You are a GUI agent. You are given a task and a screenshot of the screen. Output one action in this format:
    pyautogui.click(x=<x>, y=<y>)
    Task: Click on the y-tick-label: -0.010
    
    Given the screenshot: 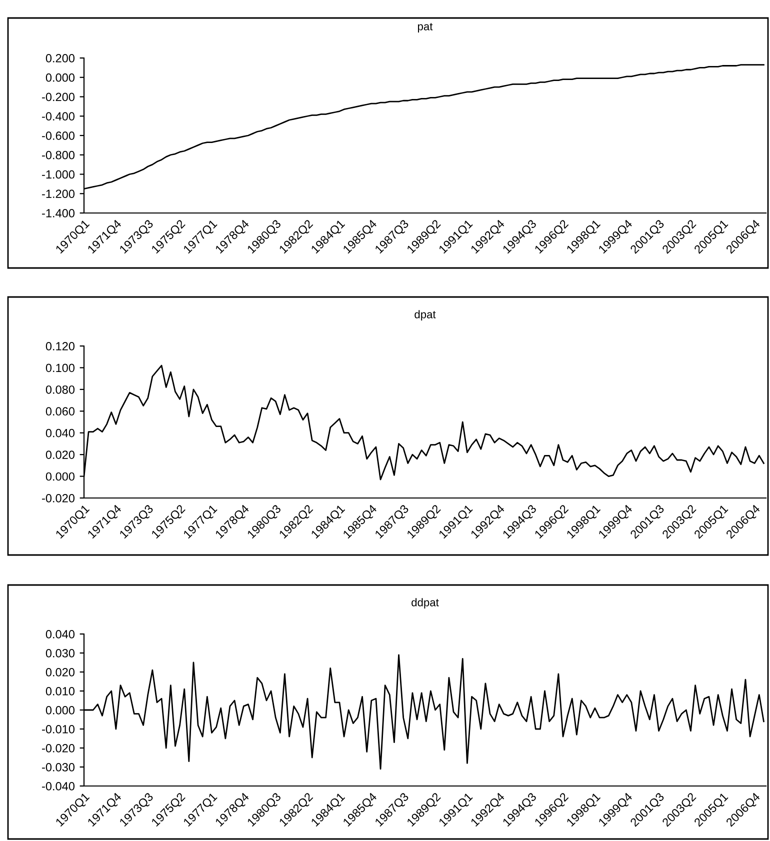 What is the action you would take?
    pyautogui.click(x=58, y=729)
    